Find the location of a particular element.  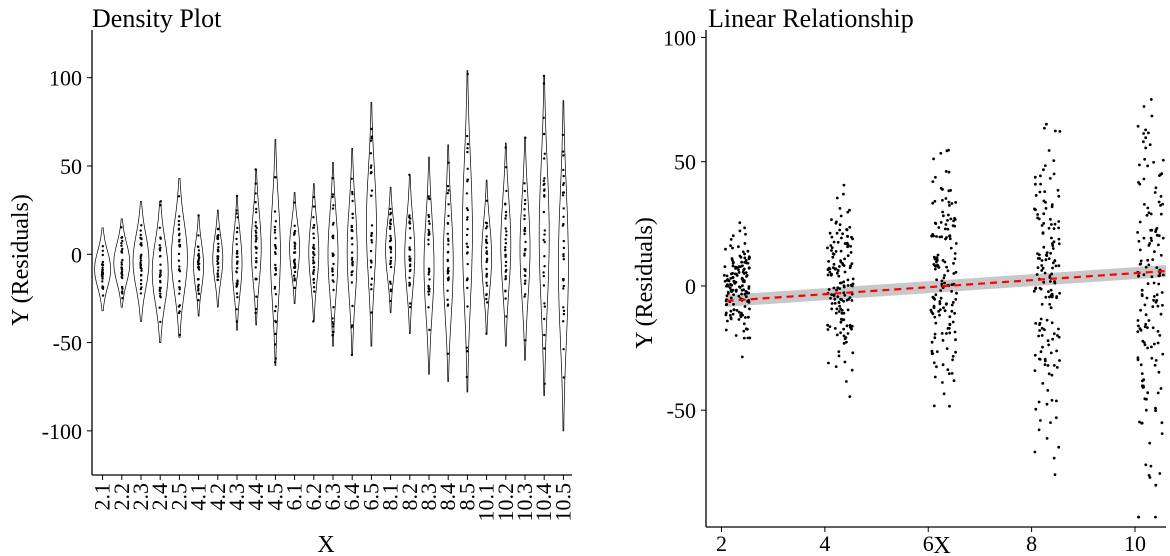

density-x-tick-label: 8.5 is located at coordinates (466, 497).